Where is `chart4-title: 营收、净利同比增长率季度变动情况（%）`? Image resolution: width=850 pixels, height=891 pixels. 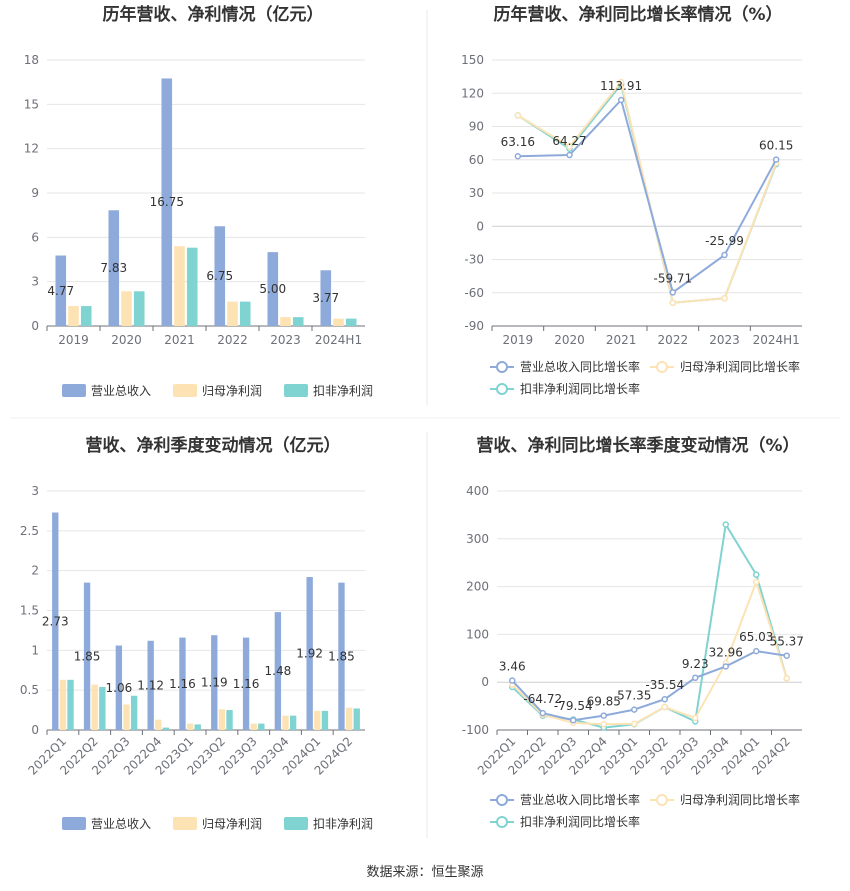
chart4-title: 营收、净利同比增长率季度变动情况（%） is located at coordinates (637, 445).